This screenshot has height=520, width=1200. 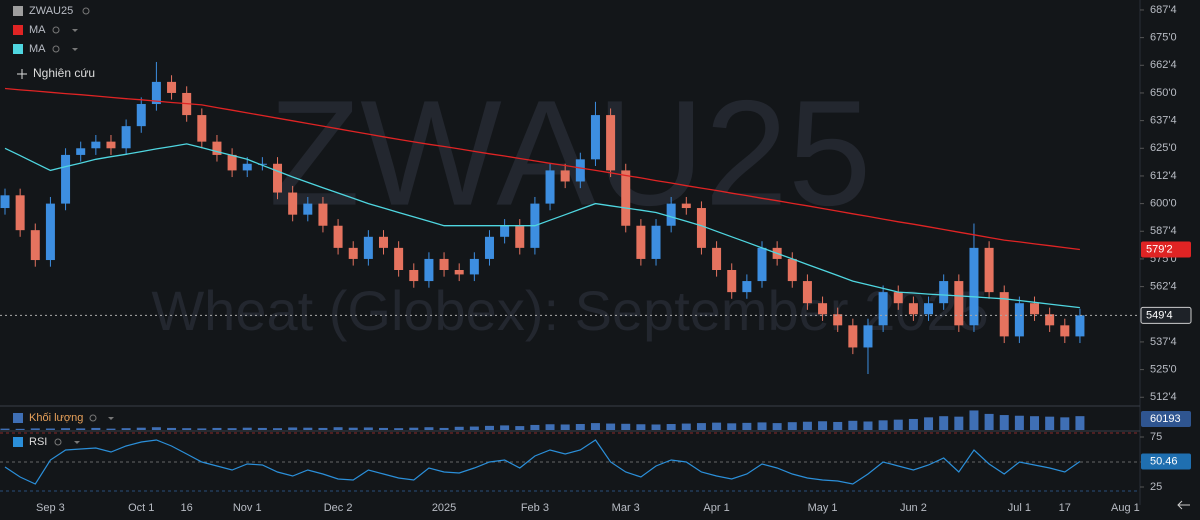 I want to click on y-tick-label: 687'4, so click(x=1163, y=10).